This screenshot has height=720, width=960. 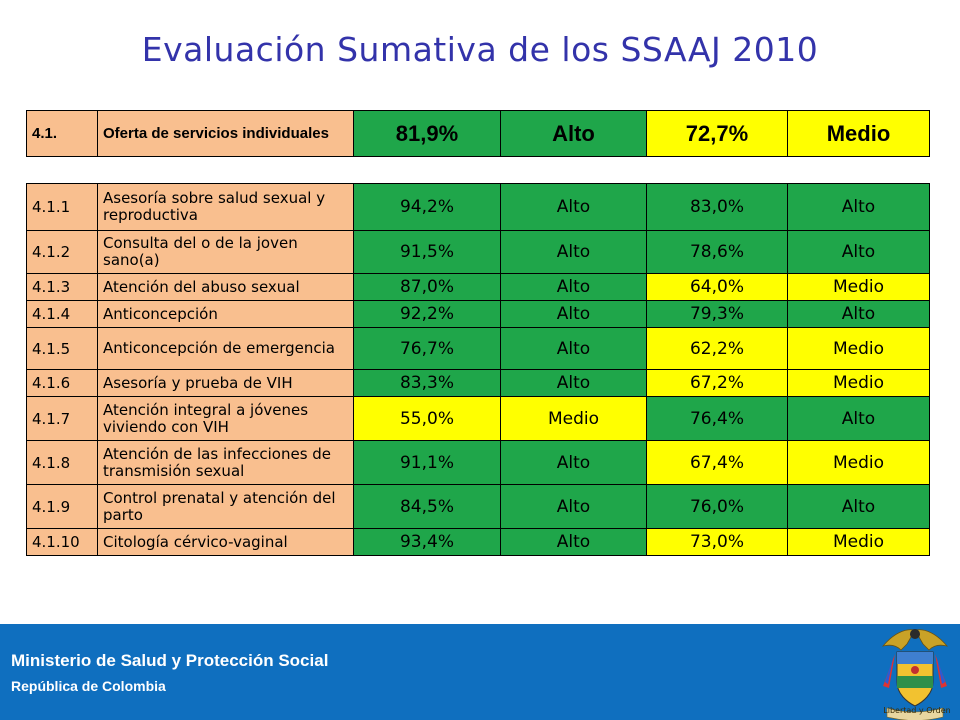 What do you see at coordinates (62, 506) in the screenshot?
I see `row-code: 4.1.9` at bounding box center [62, 506].